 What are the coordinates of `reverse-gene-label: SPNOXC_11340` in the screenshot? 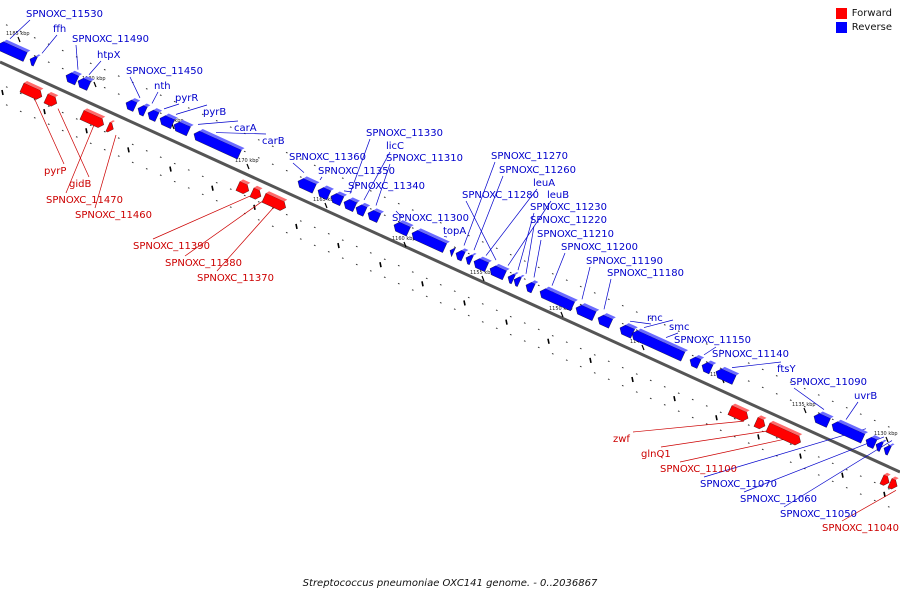 It's located at (386, 186).